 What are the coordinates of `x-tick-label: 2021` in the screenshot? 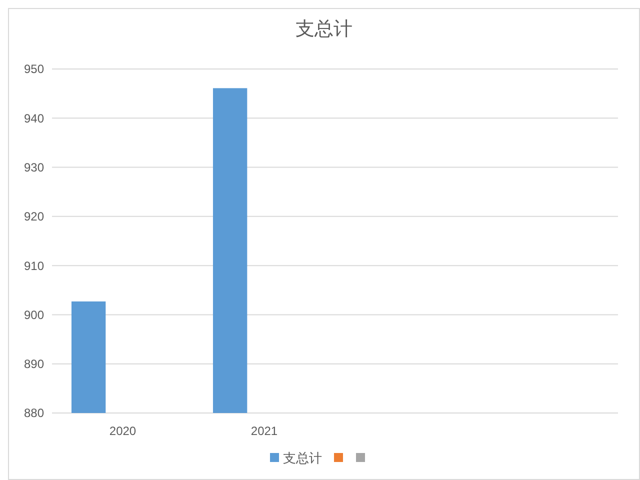 It's located at (264, 431).